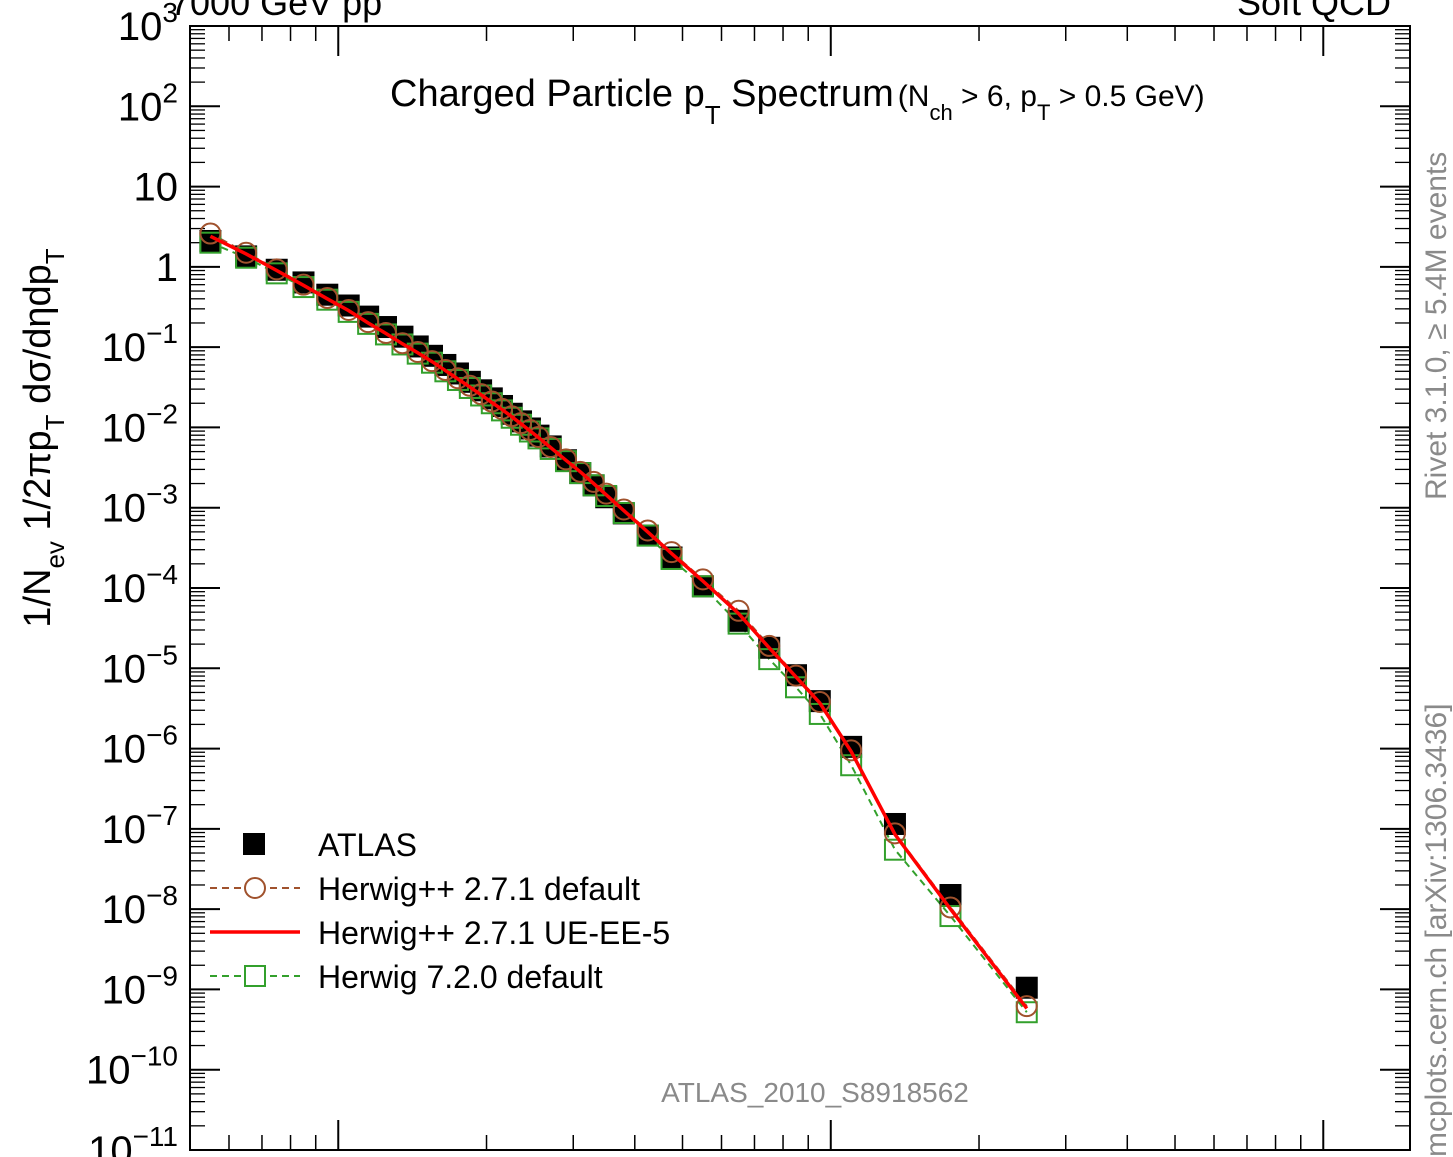  I want to click on title-main: Charged Particle p, so click(547, 94).